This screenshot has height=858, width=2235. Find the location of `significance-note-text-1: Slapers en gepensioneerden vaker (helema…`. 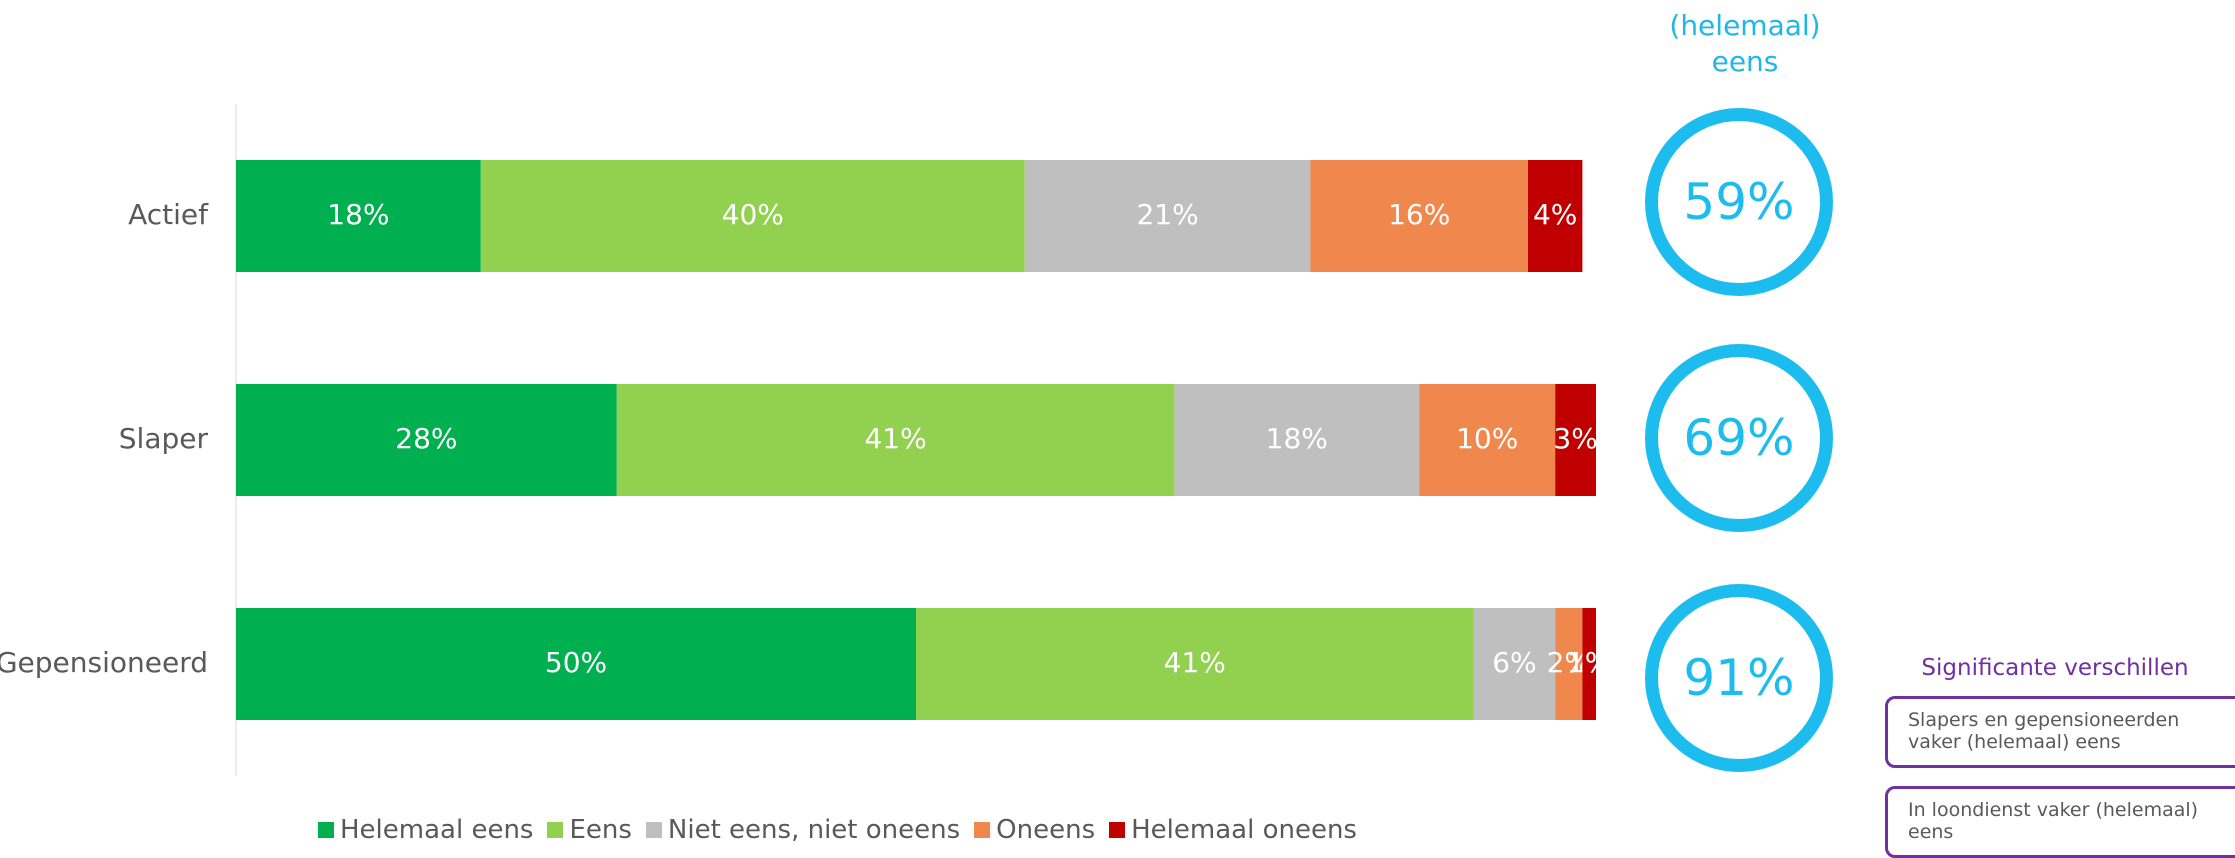

significance-note-text-1: Slapers en gepensioneerden vaker (helema… is located at coordinates (2044, 731).